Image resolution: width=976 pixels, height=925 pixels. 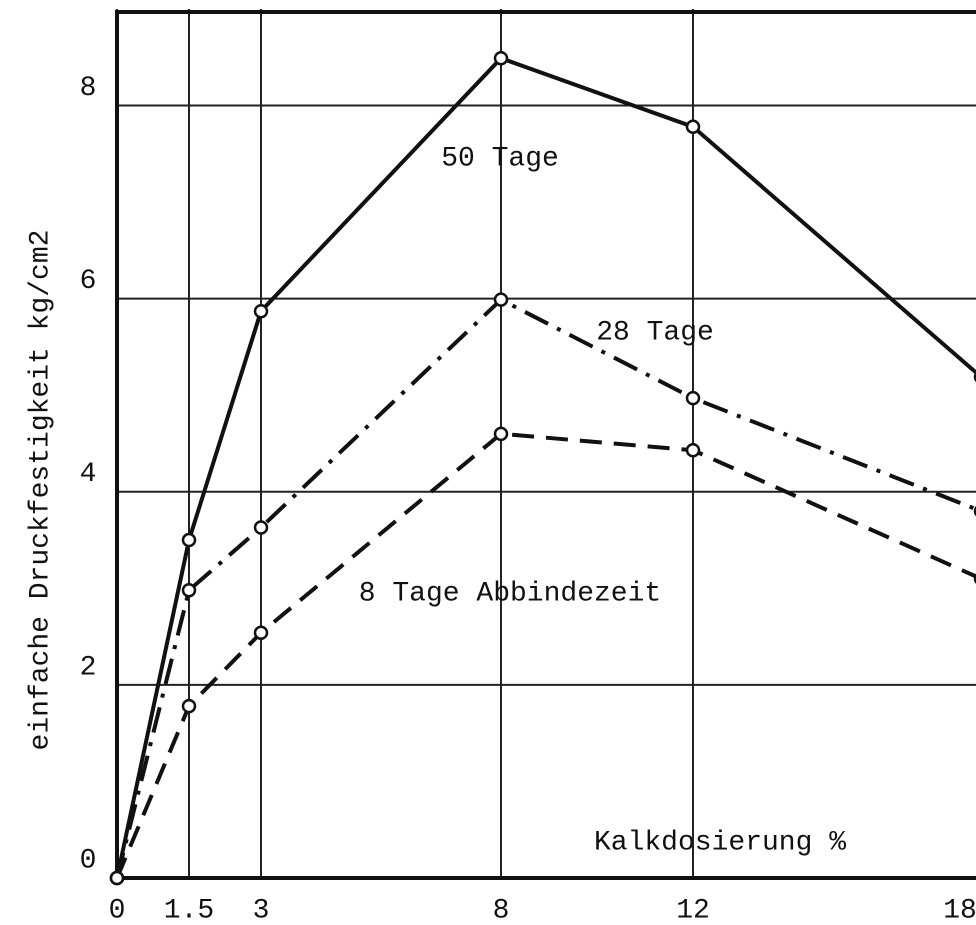 What do you see at coordinates (88, 474) in the screenshot?
I see `y-tick-label: 4` at bounding box center [88, 474].